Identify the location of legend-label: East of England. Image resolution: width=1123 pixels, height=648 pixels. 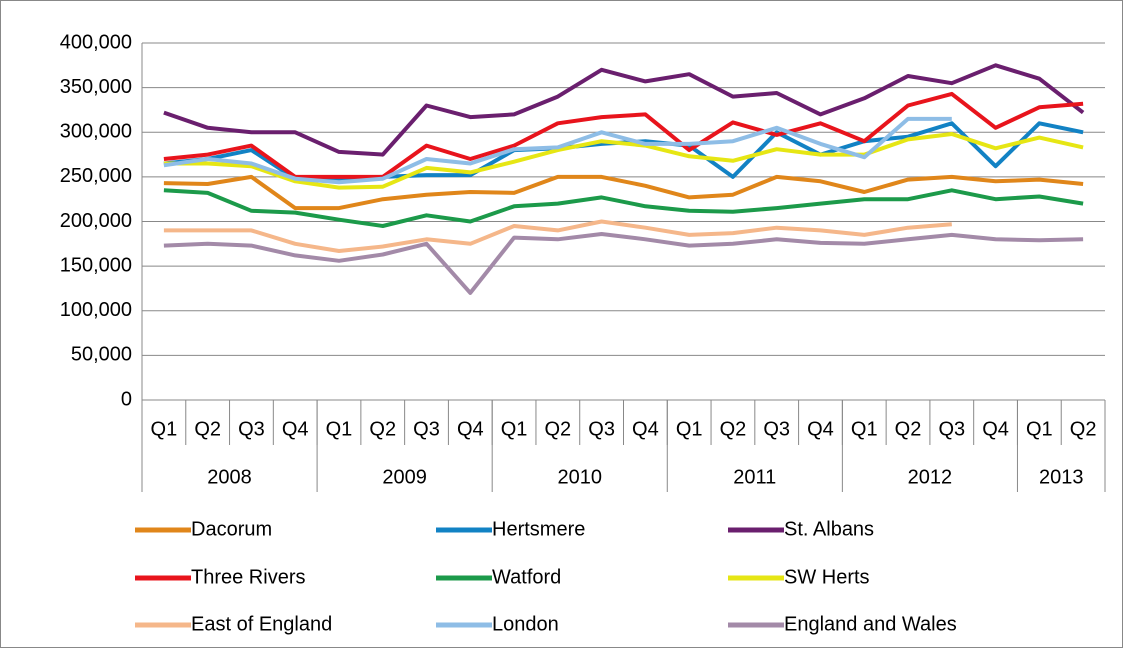
(261, 624).